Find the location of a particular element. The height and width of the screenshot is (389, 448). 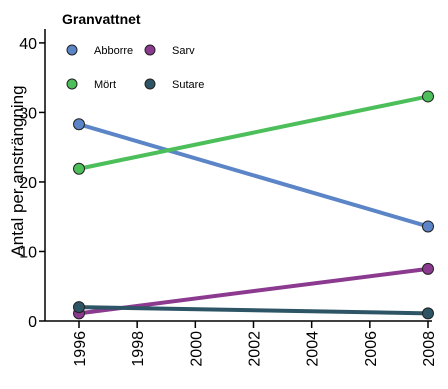

y-tick-label: 30 is located at coordinates (28, 113).